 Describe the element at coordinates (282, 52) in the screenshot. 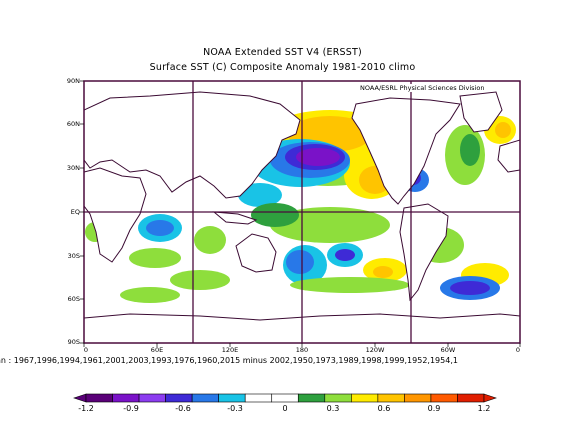

I see `chart-title: NOAA Extended SST V4 (ERSST)` at that location.